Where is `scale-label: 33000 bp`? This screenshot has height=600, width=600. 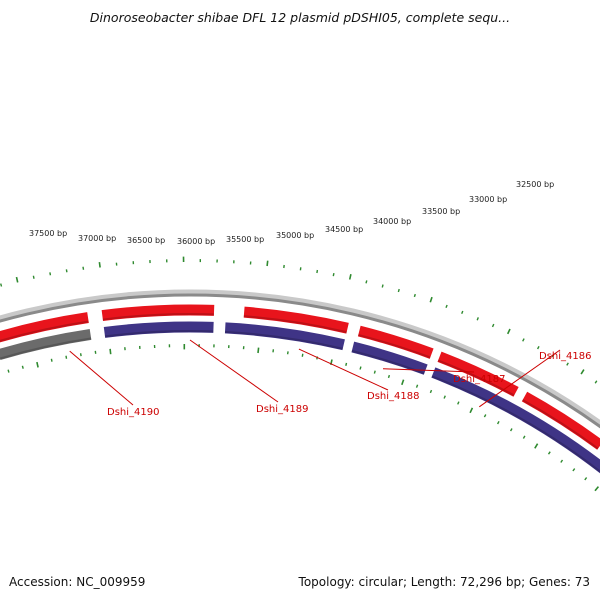
scale-label: 33000 bp is located at coordinates (488, 199).